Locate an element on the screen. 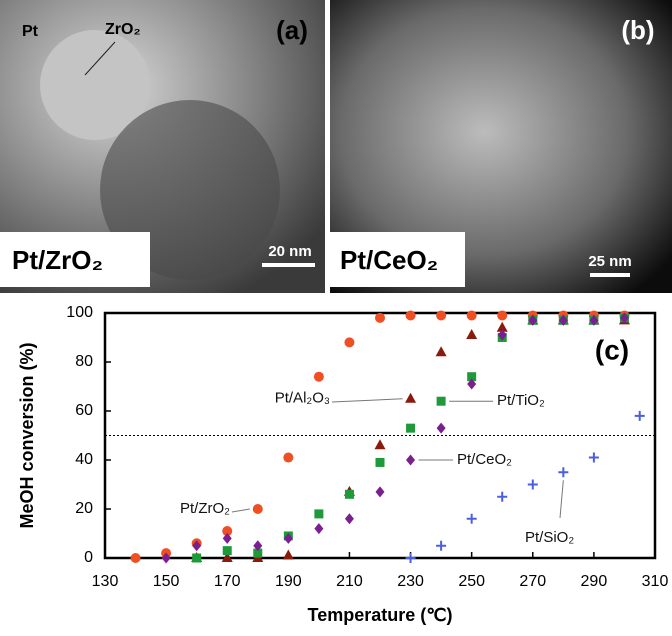 The height and width of the screenshot is (636, 672). x-tick-label: 150 is located at coordinates (166, 581).